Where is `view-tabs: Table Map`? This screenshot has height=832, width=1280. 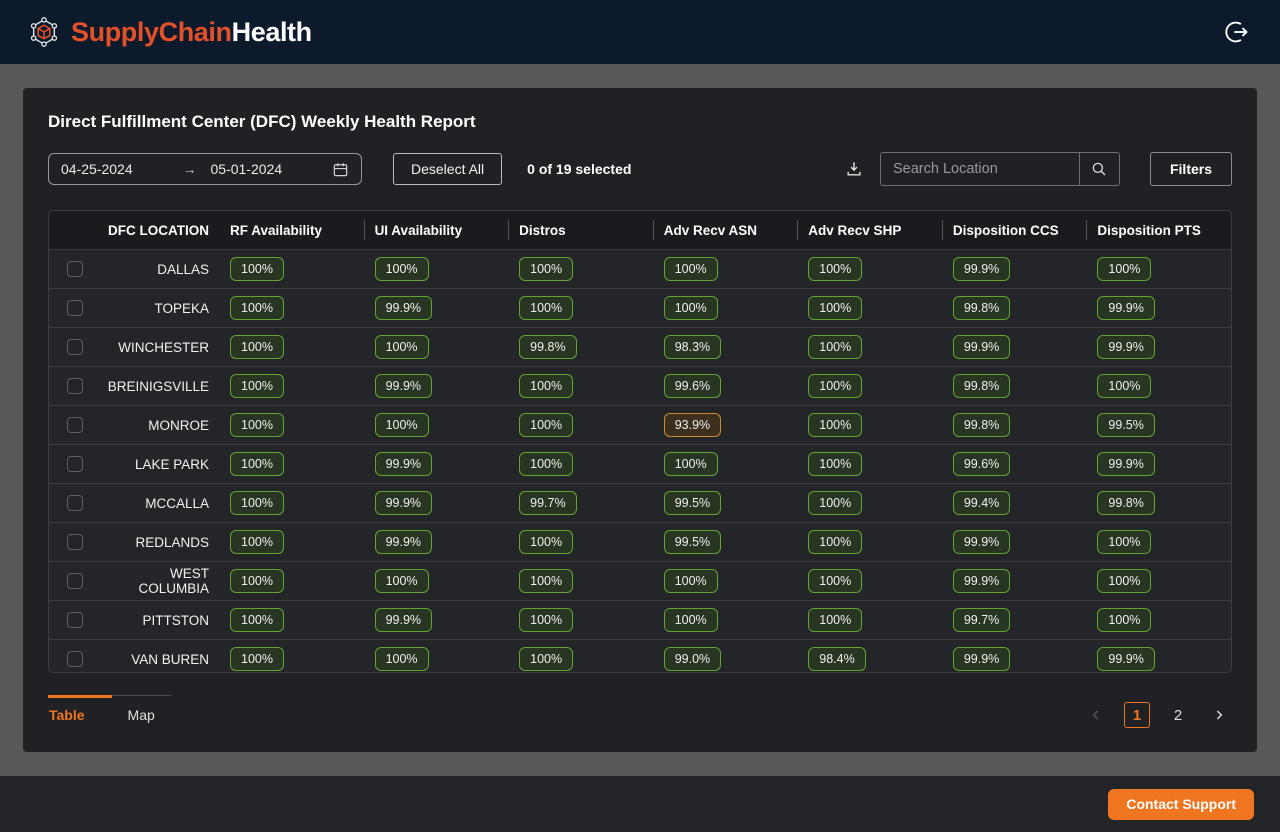 view-tabs: Table Map is located at coordinates (109, 709).